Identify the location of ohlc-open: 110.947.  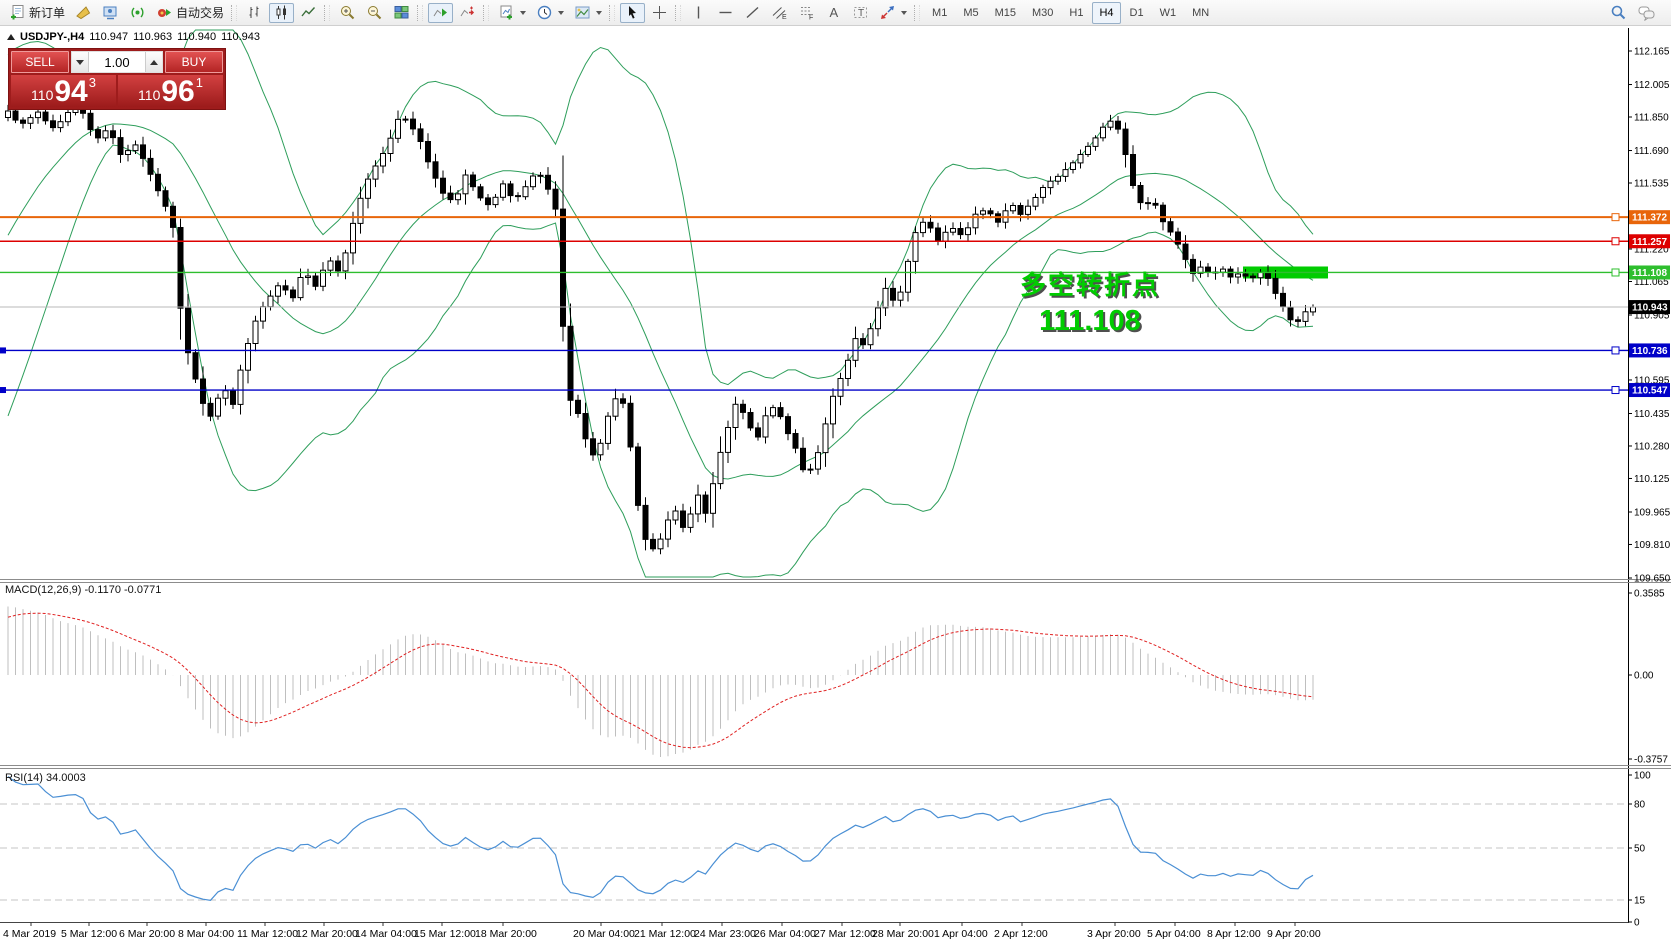
(109, 37).